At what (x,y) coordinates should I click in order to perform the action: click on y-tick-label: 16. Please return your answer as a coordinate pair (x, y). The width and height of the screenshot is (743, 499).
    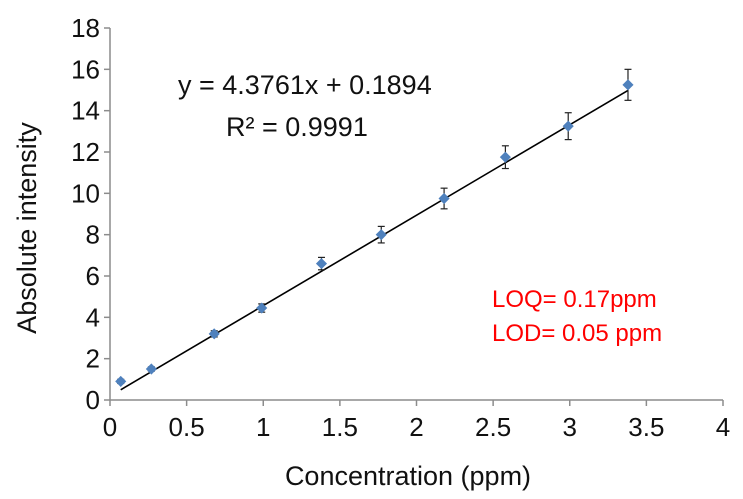
    Looking at the image, I should click on (85, 69).